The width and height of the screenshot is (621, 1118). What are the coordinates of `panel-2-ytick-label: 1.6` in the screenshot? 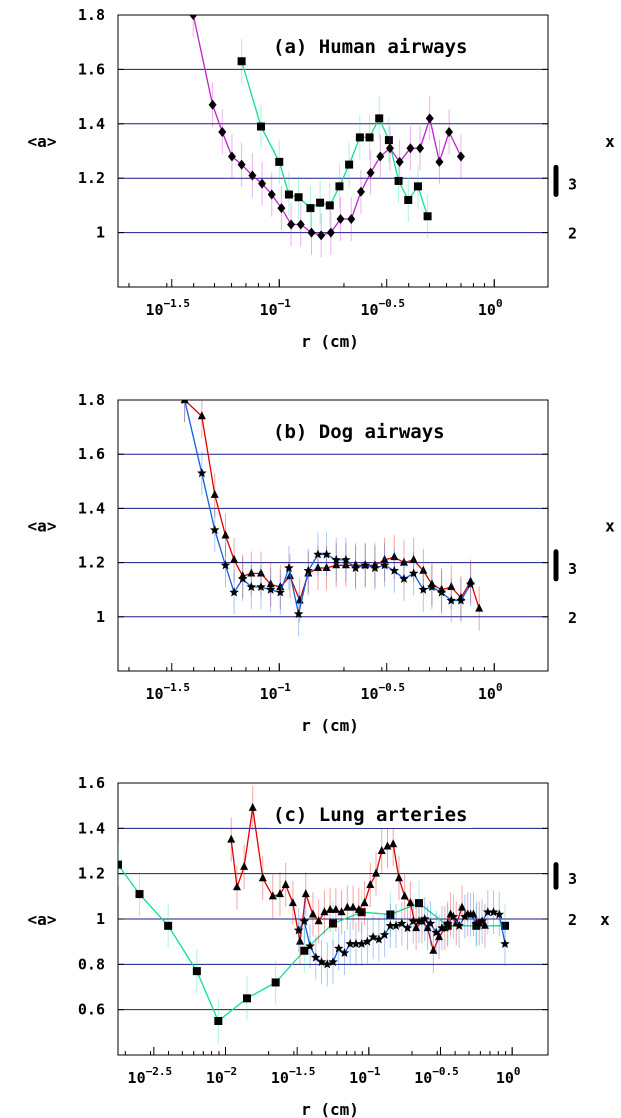 It's located at (91, 454).